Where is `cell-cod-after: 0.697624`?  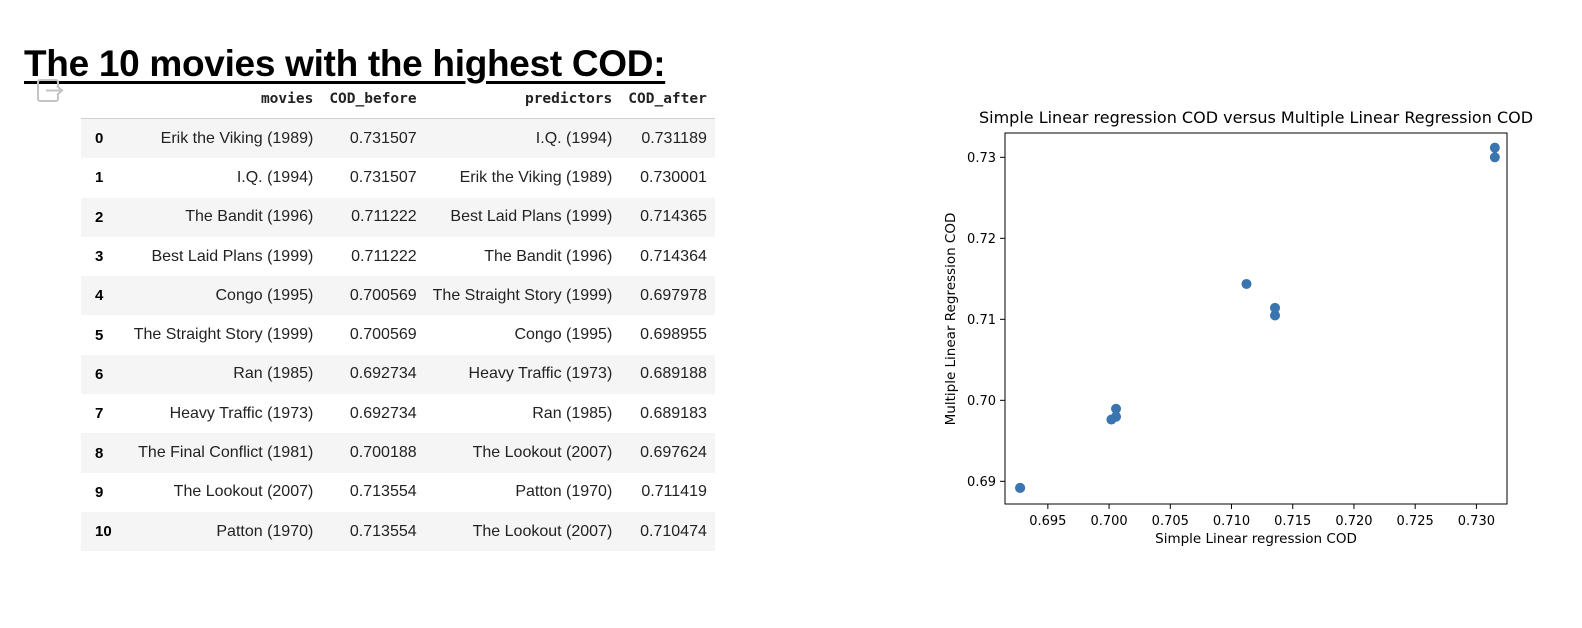
cell-cod-after: 0.697624 is located at coordinates (673, 453).